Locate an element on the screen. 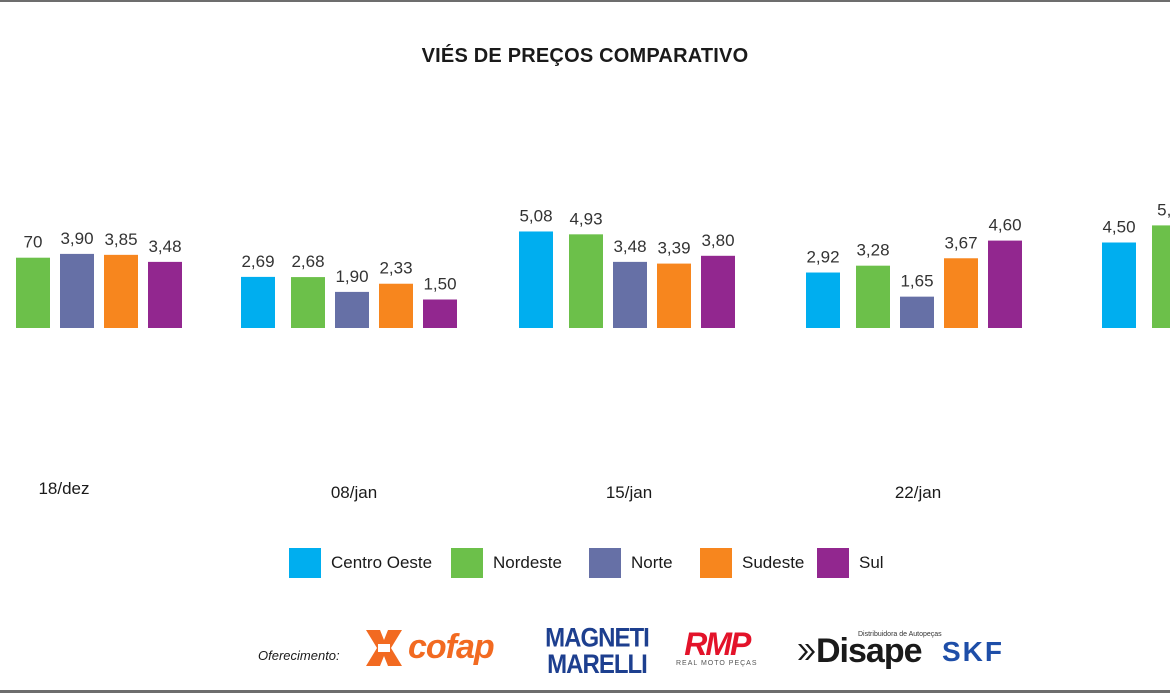 Image resolution: width=1170 pixels, height=694 pixels. value-label-nordeste-2: 4,93 is located at coordinates (585, 218).